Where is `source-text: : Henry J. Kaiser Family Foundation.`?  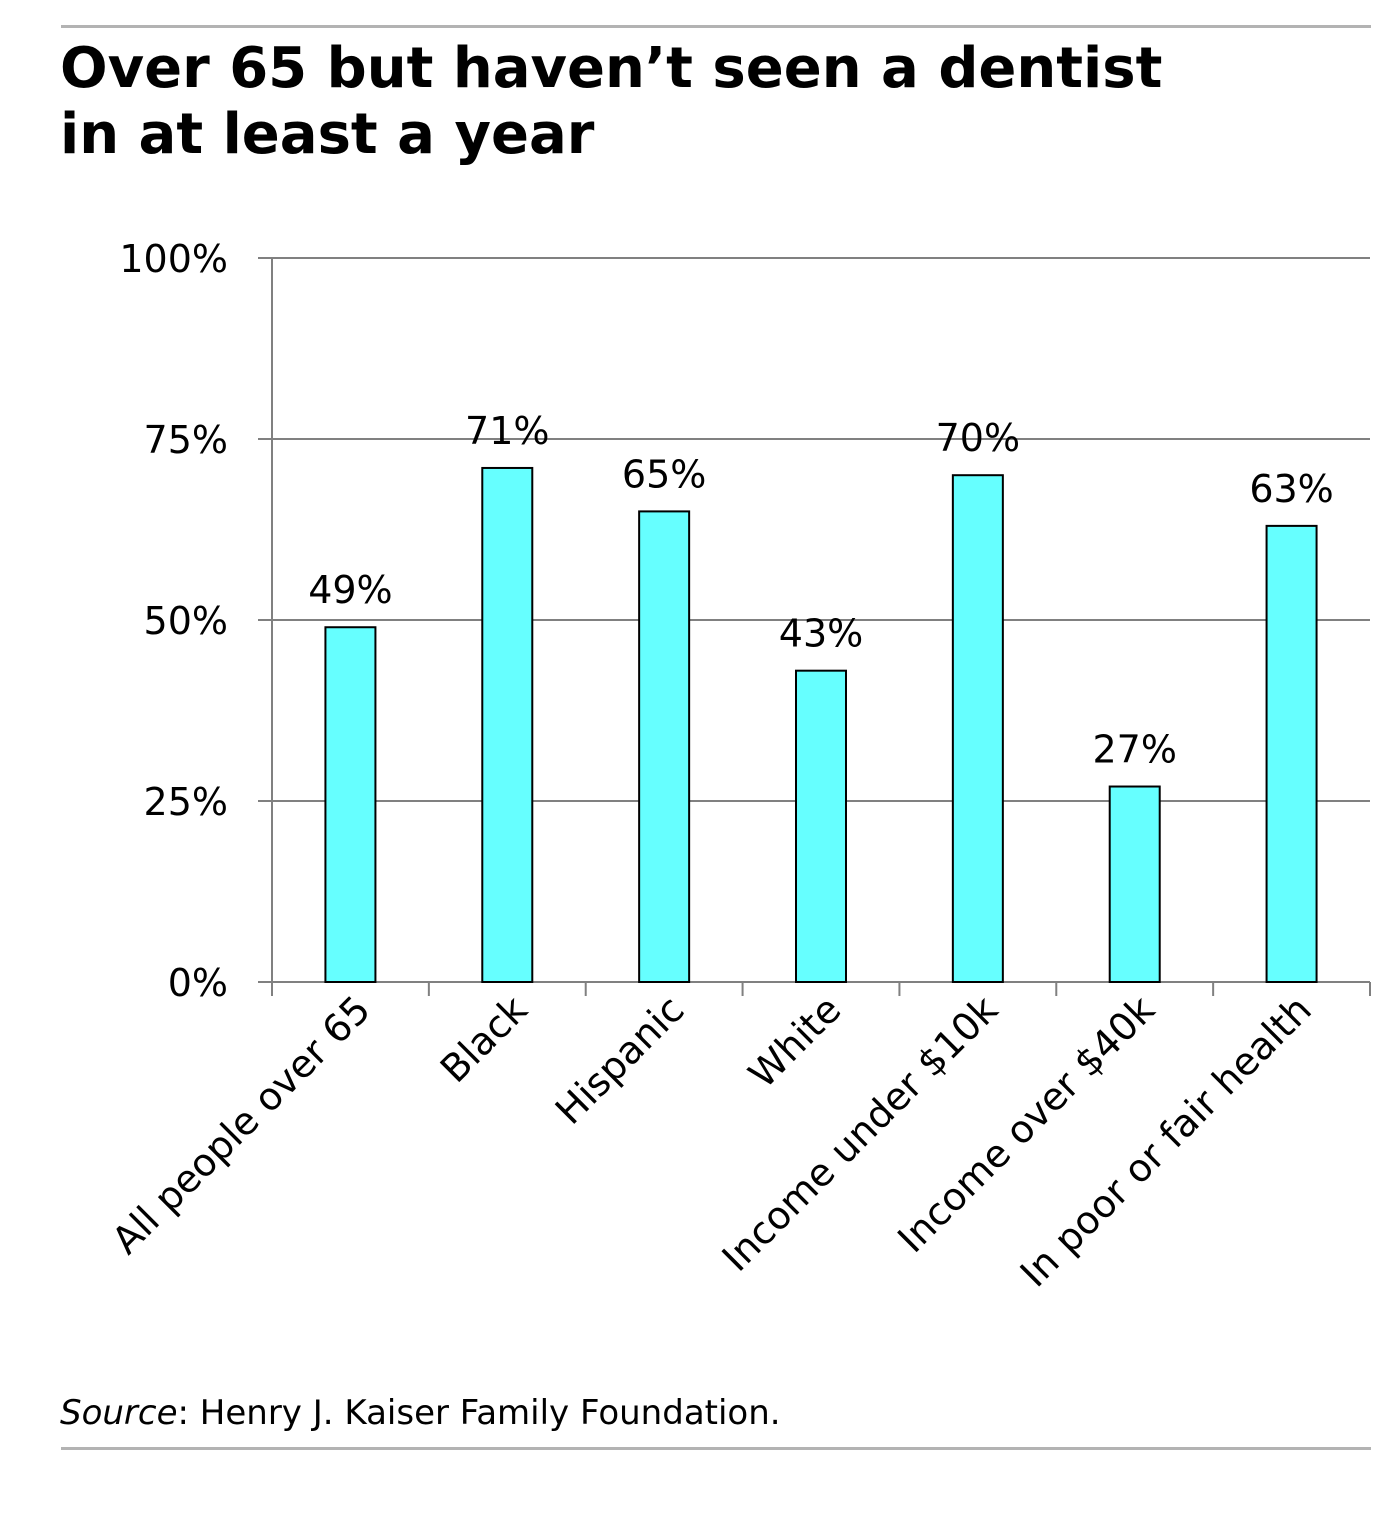
source-text: : Henry J. Kaiser Family Foundation. is located at coordinates (479, 1413).